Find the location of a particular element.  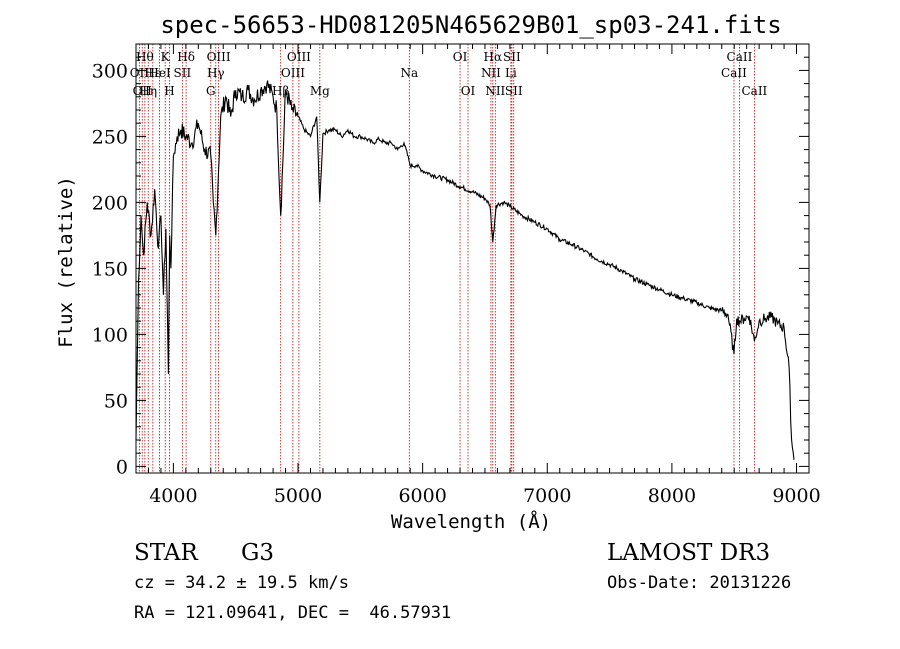

y-tick-label: 250 is located at coordinates (110, 137).